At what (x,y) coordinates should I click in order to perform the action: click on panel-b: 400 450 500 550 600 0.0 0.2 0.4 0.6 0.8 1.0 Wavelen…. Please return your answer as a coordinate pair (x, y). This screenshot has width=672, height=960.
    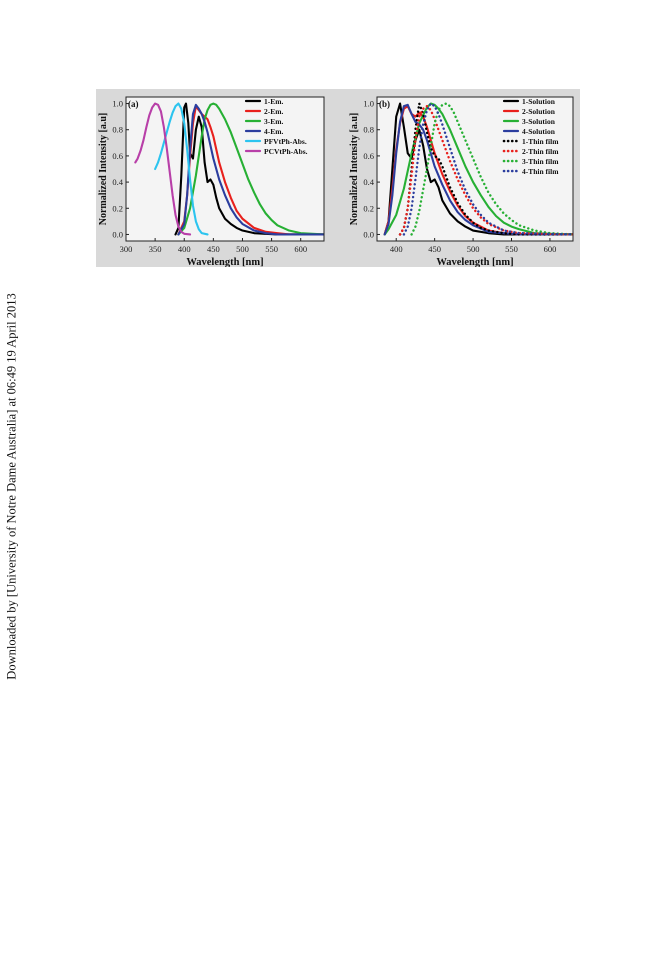
    Looking at the image, I should click on (461, 182).